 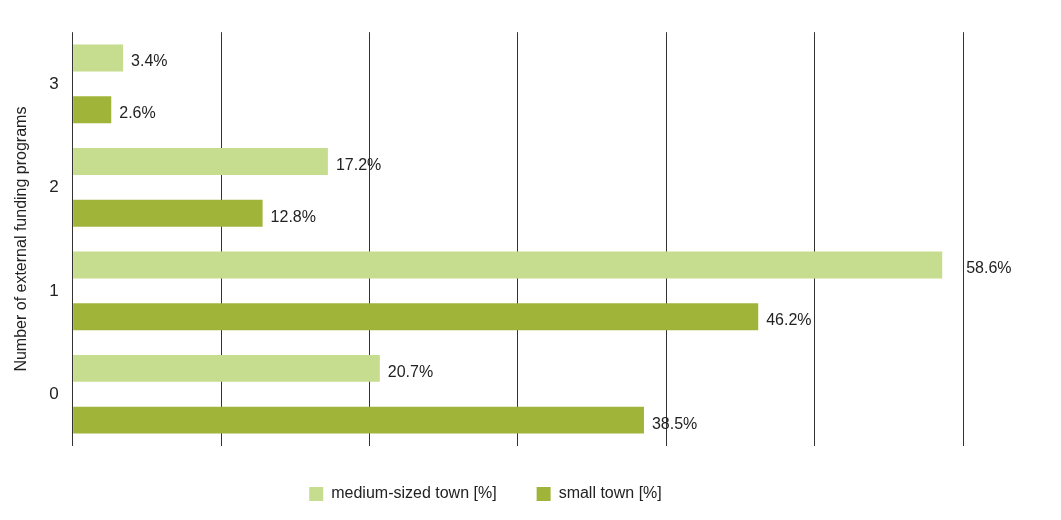 What do you see at coordinates (789, 320) in the screenshot?
I see `data-label: 46.2%` at bounding box center [789, 320].